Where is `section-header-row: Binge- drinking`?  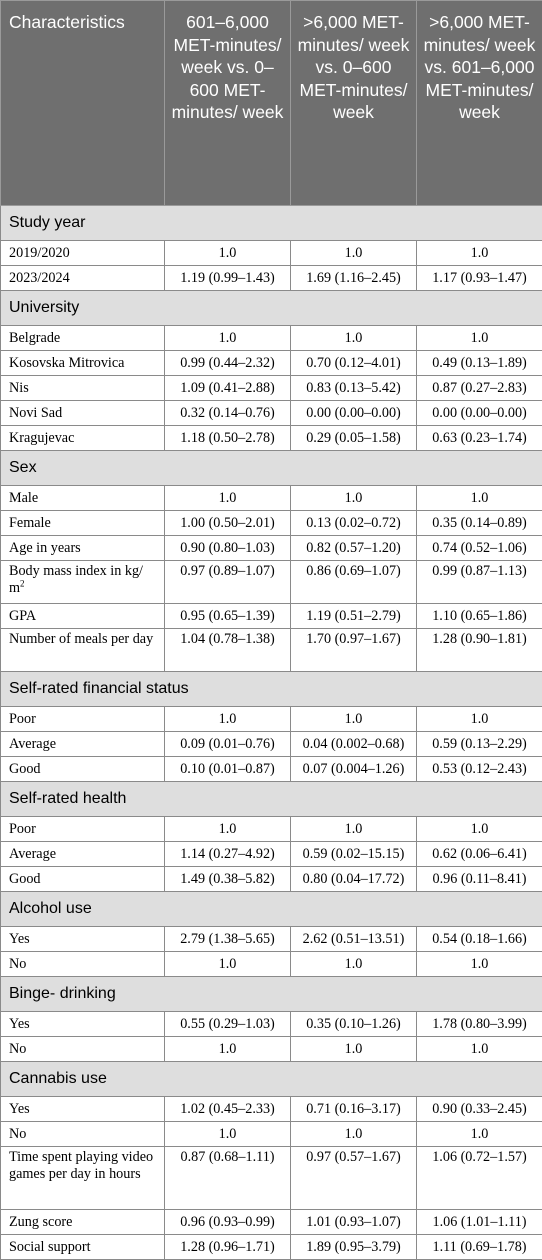
section-header-row: Binge- drinking is located at coordinates (271, 994).